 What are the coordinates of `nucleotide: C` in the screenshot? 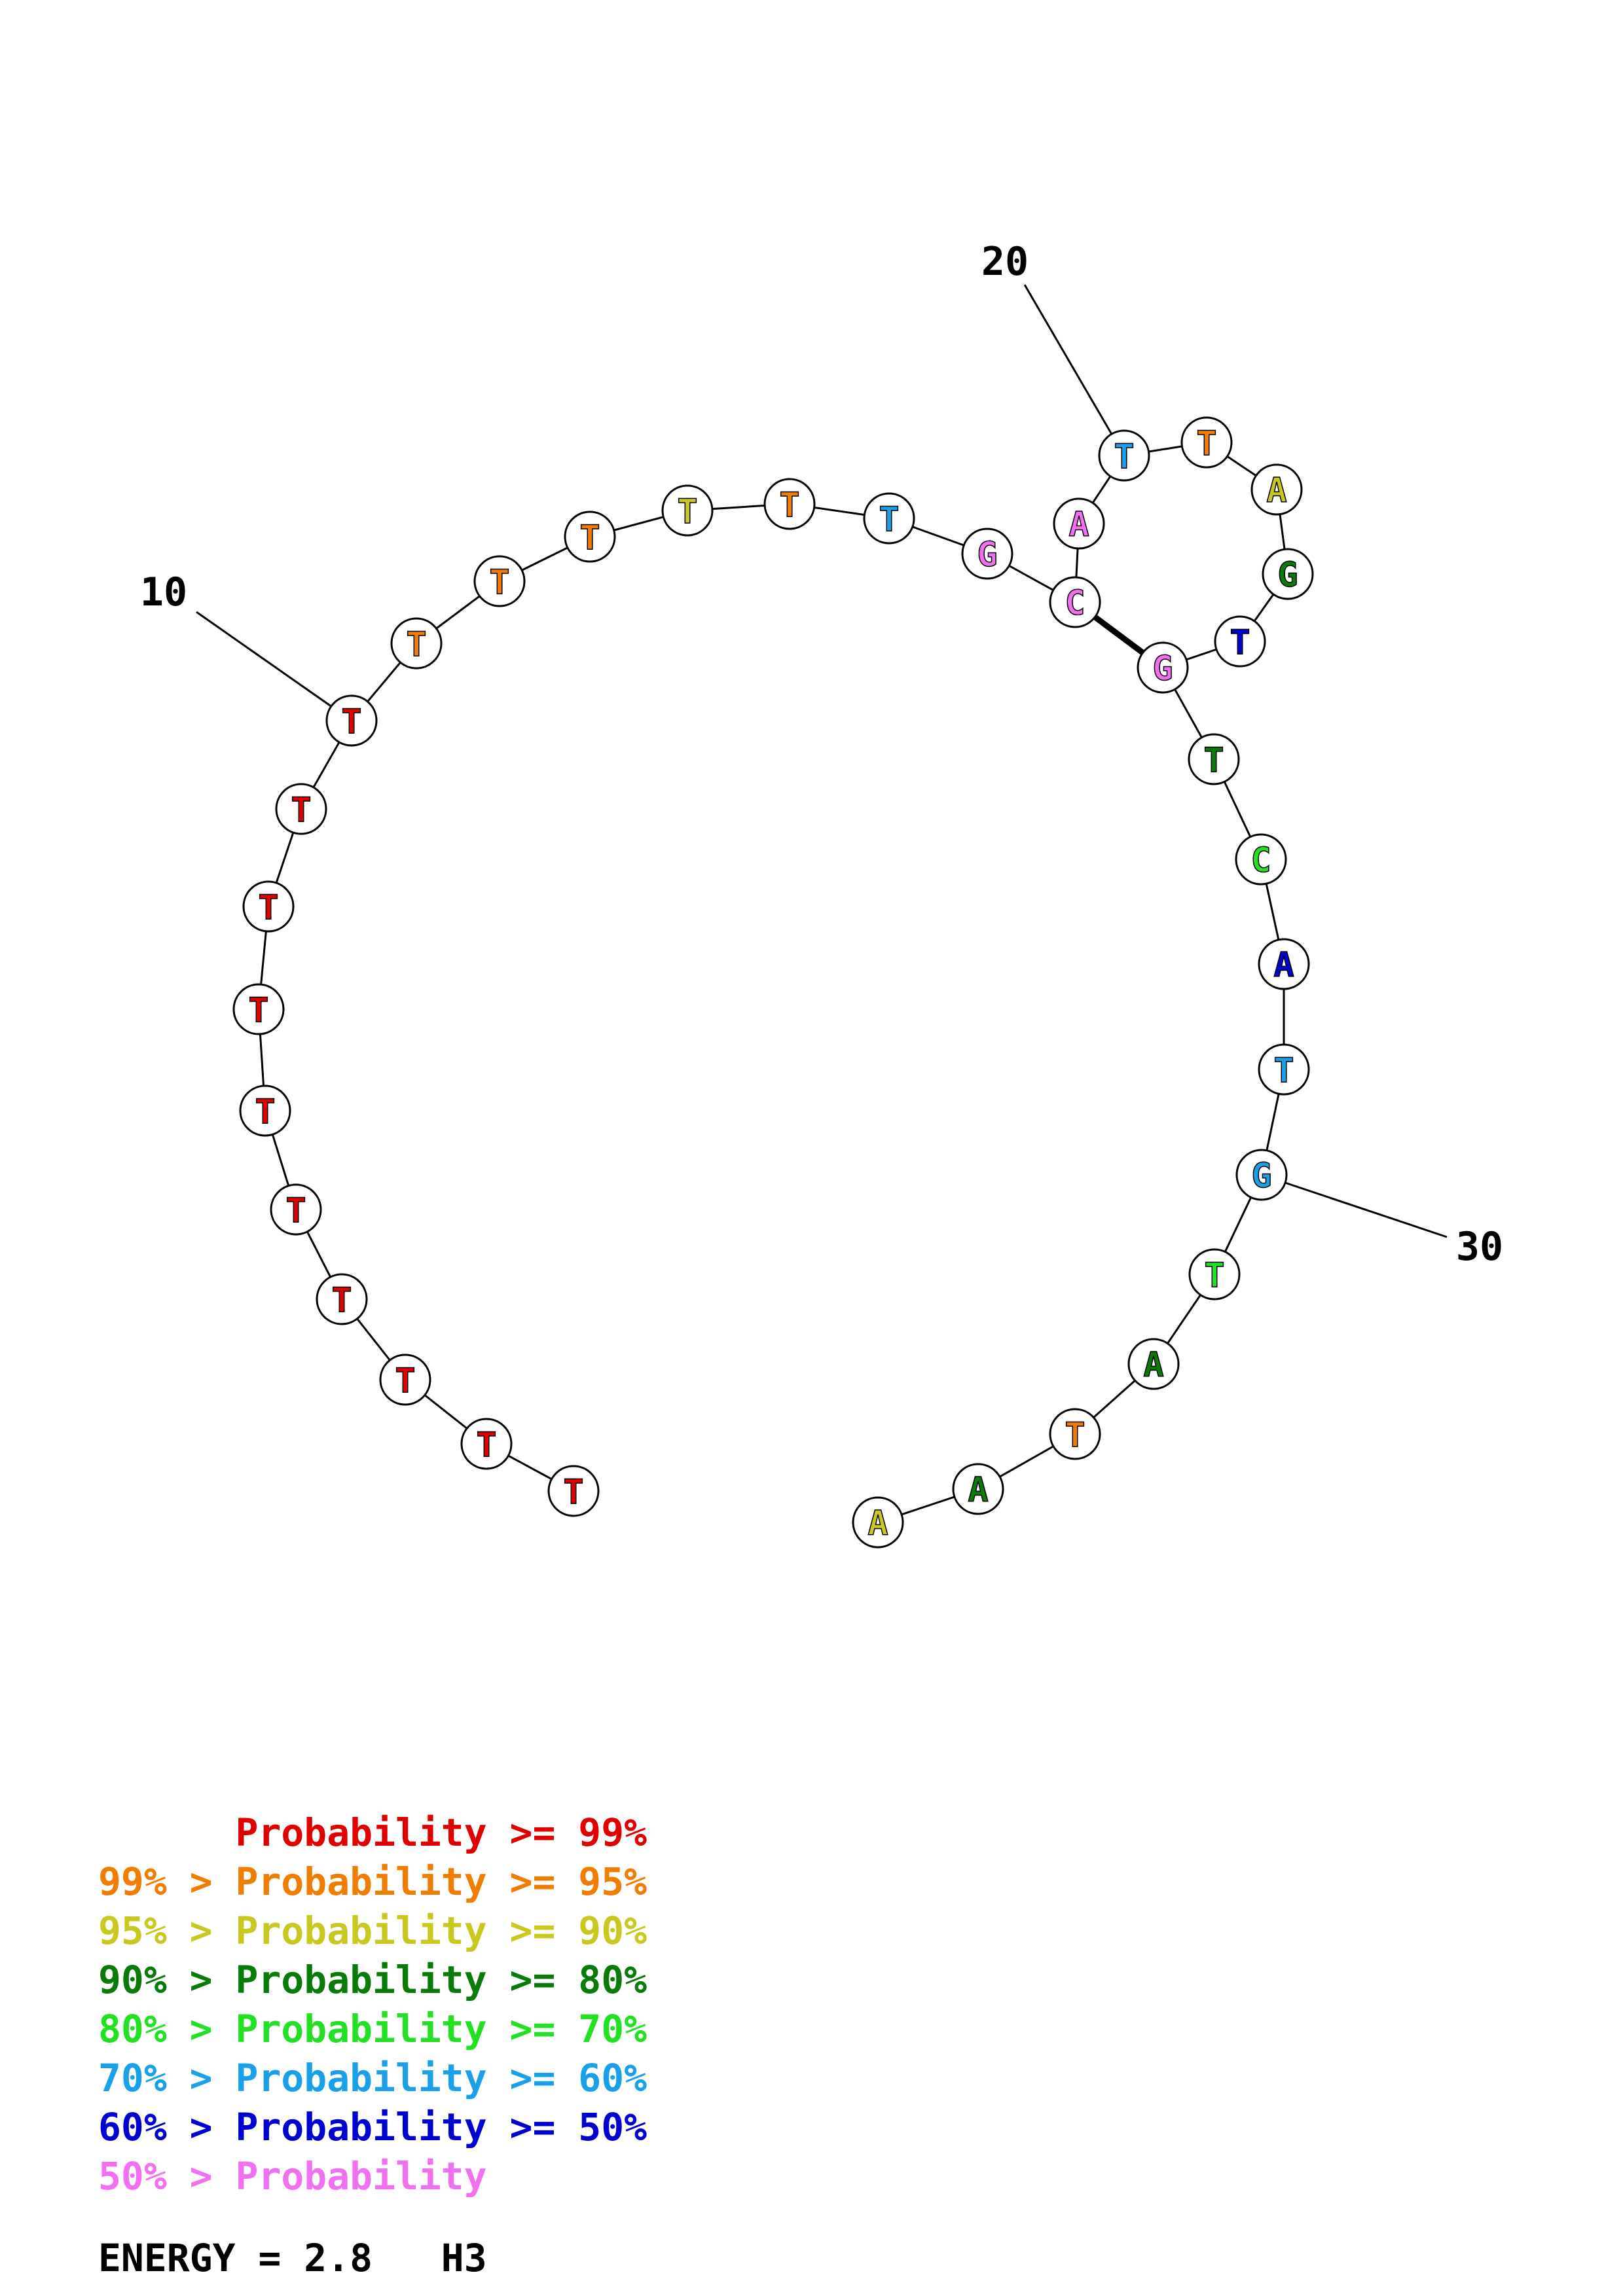 It's located at (1075, 602).